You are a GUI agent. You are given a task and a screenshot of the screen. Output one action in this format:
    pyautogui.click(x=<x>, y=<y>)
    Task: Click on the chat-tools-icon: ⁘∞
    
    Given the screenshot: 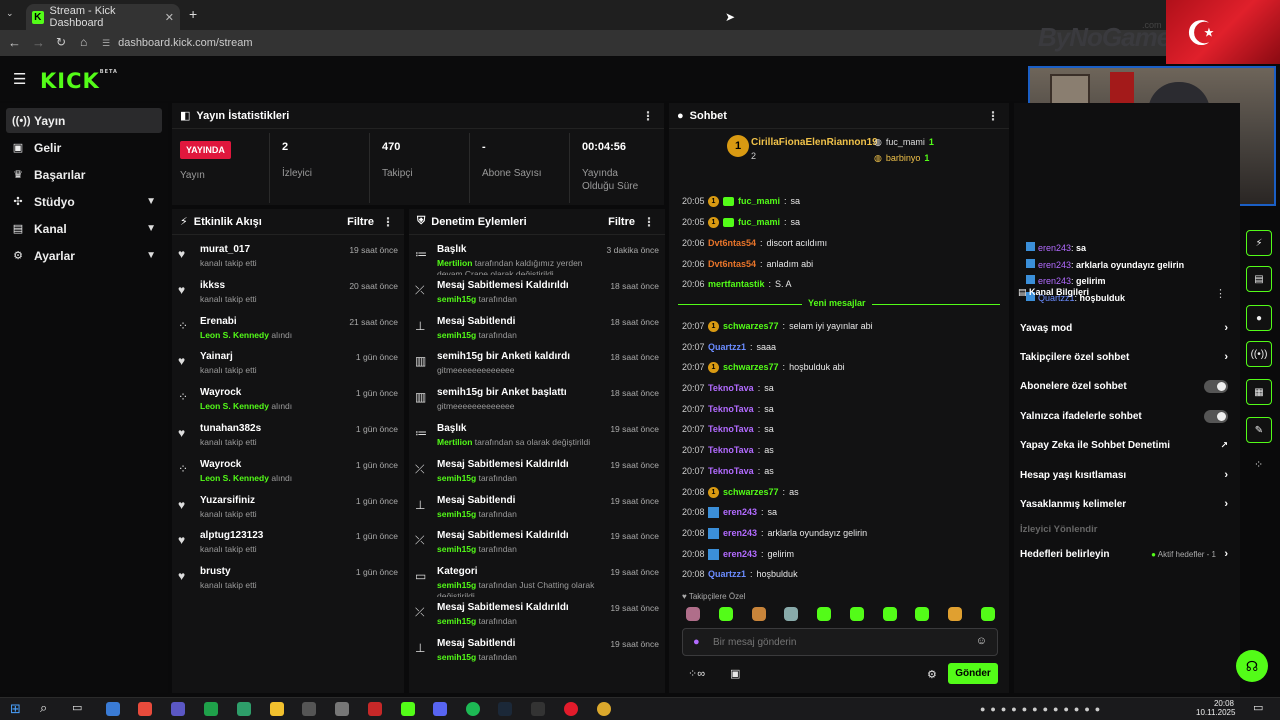 What is the action you would take?
    pyautogui.click(x=697, y=674)
    